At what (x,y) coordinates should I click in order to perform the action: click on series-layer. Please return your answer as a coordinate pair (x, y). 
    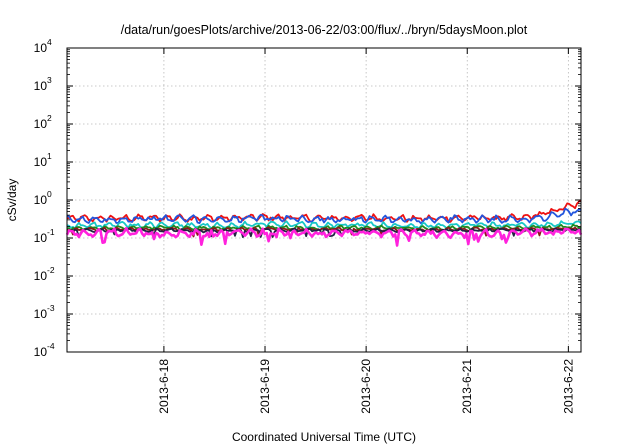
    Looking at the image, I should click on (324, 223).